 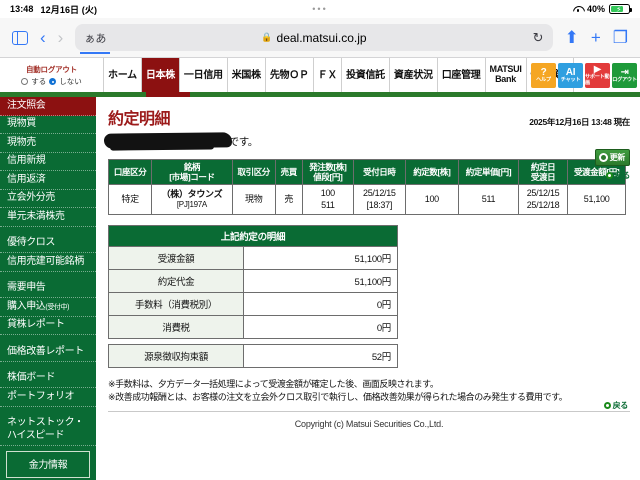 What do you see at coordinates (123, 75) in the screenshot?
I see `nav-item-0: ホーム` at bounding box center [123, 75].